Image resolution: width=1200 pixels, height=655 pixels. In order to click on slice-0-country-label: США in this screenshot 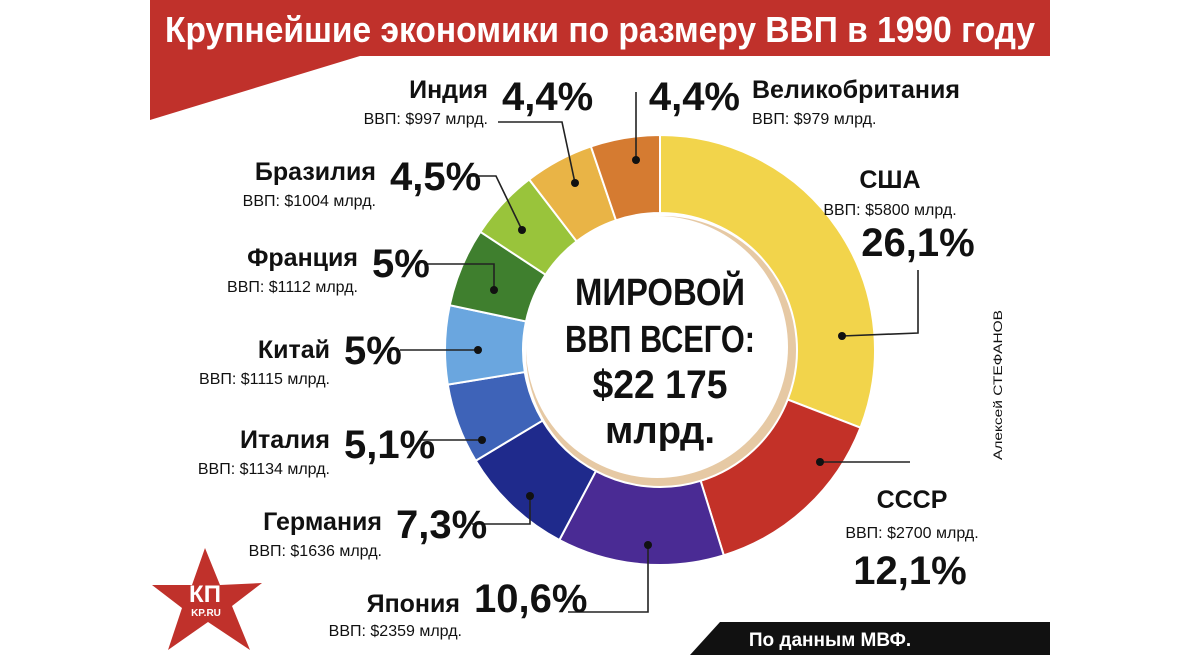, I will do `click(889, 180)`.